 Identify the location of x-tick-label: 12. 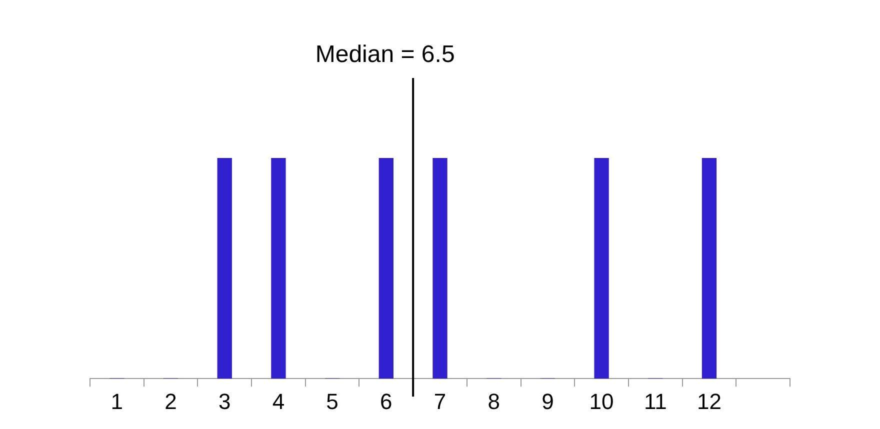
(709, 401).